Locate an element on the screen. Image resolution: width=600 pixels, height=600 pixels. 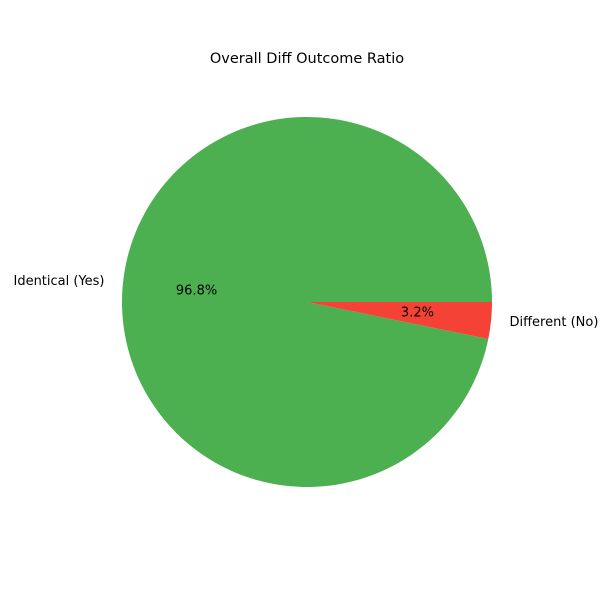
pie-slice-different-no is located at coordinates (399, 320).